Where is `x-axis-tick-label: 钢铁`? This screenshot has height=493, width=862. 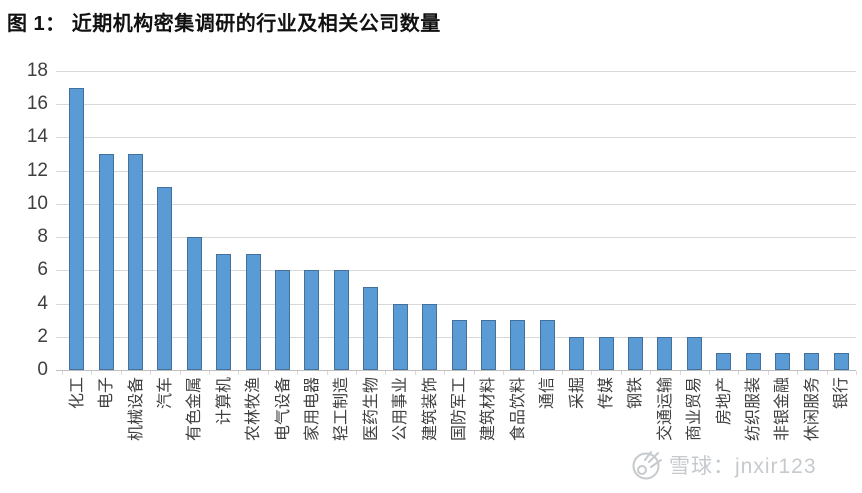 x-axis-tick-label: 钢铁 is located at coordinates (636, 393).